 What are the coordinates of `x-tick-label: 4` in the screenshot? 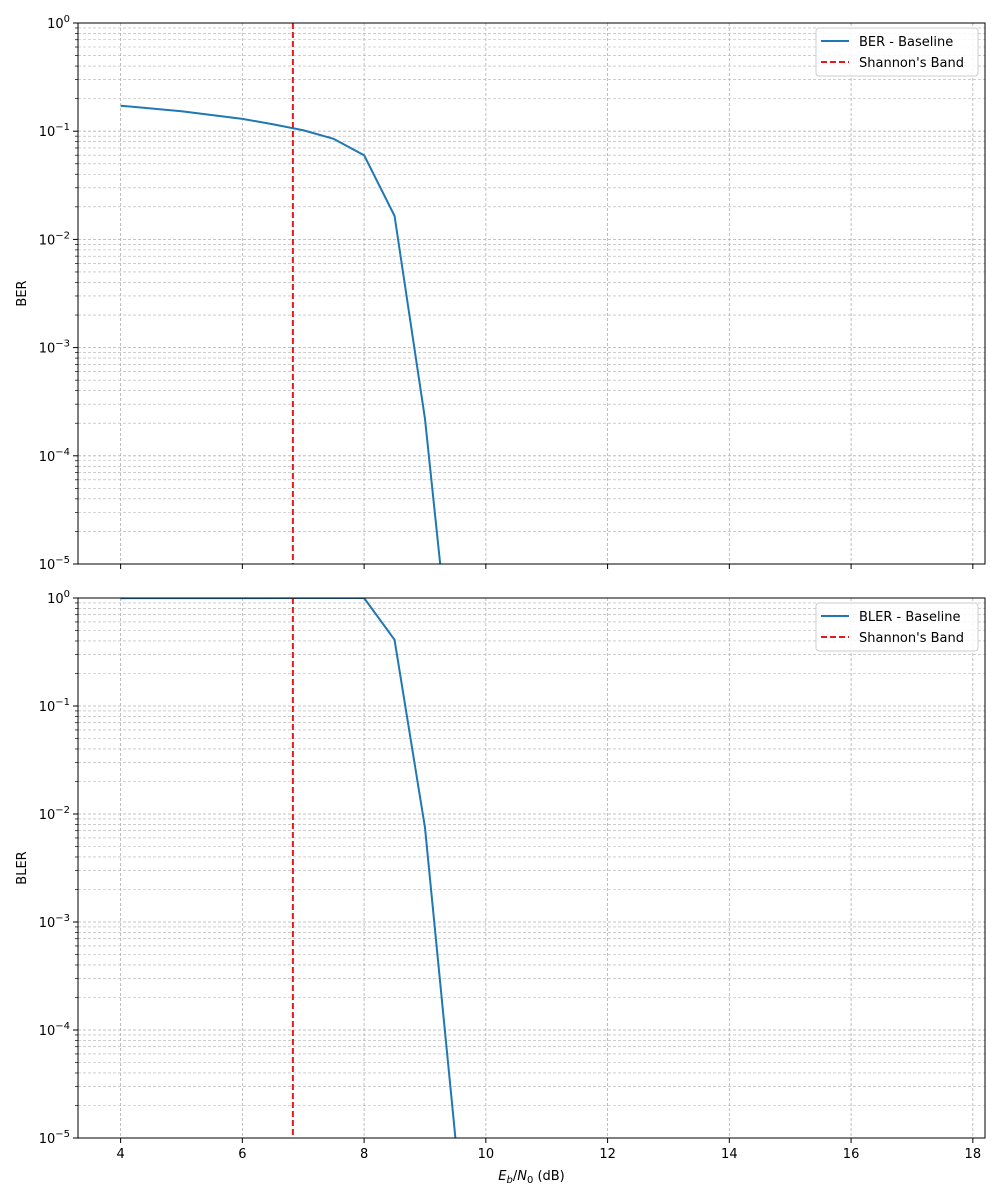 It's located at (120, 1154).